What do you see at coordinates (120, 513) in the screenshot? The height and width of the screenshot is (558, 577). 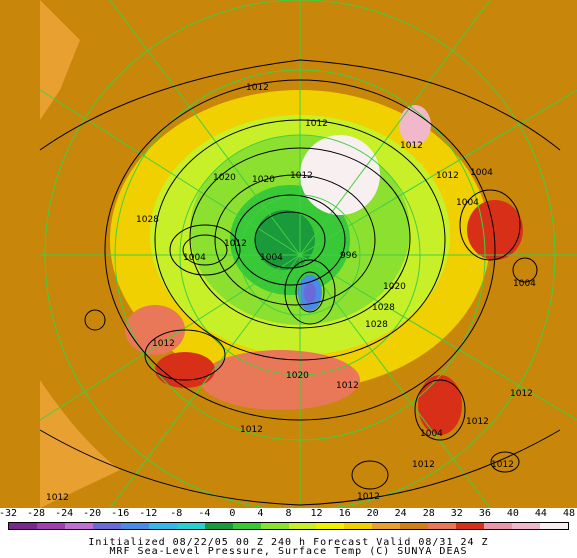 I see `scale-tick-label: -16` at bounding box center [120, 513].